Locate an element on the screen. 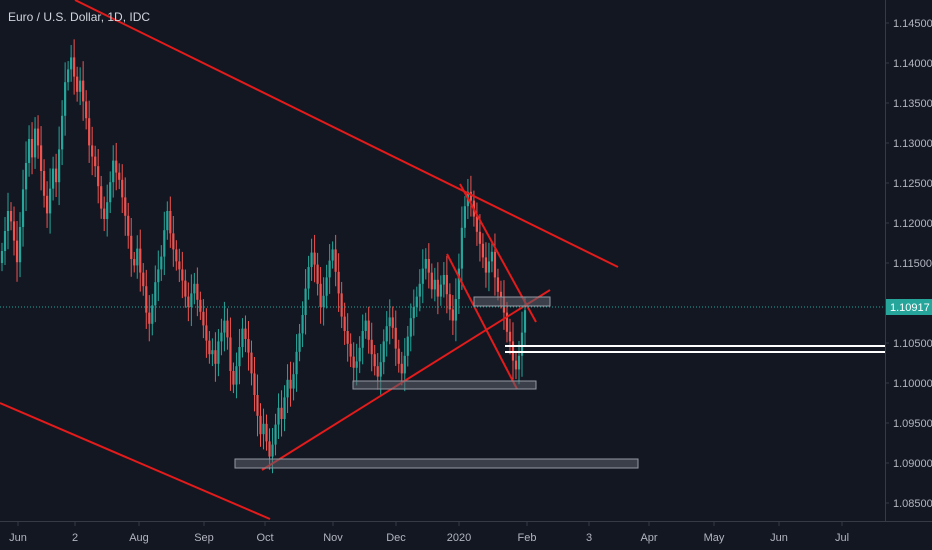 The height and width of the screenshot is (550, 932). time-tick-label: Jul is located at coordinates (842, 538).